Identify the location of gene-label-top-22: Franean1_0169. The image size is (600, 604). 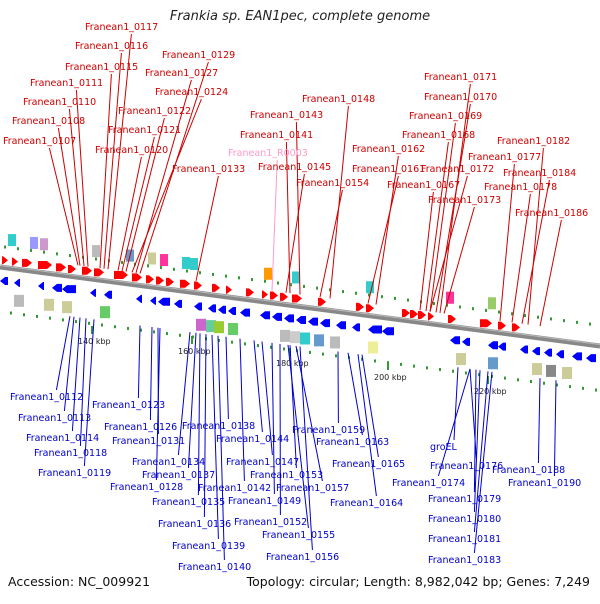
(445, 116).